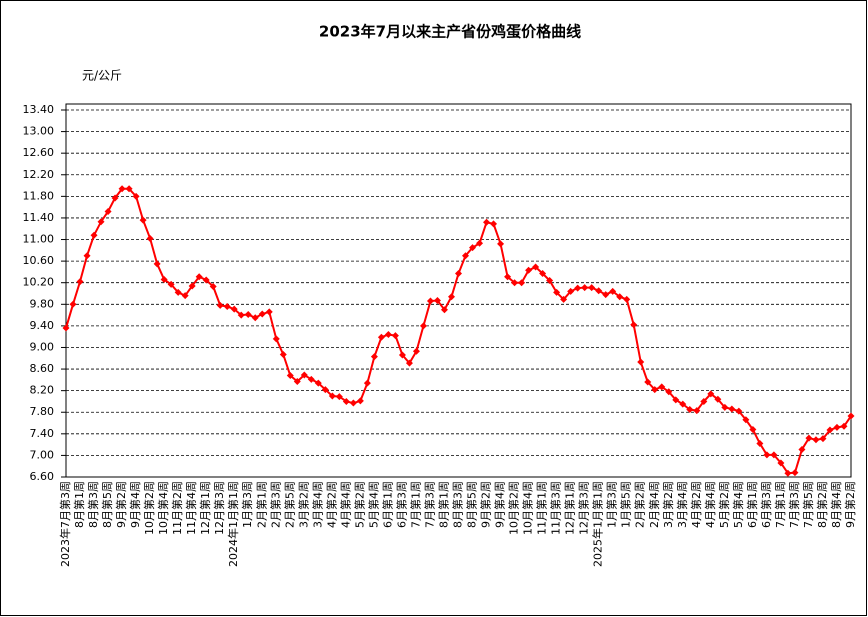  I want to click on y-tick-label: 8.60, so click(42, 368).